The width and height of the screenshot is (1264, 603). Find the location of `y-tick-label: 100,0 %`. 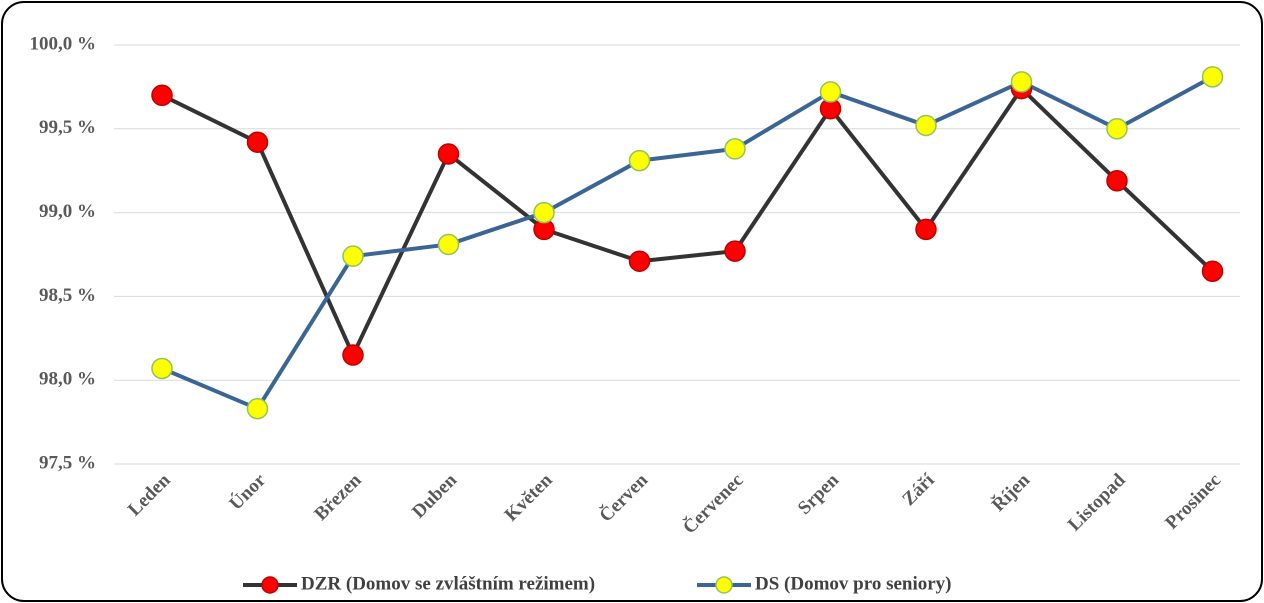

y-tick-label: 100,0 % is located at coordinates (63, 43).